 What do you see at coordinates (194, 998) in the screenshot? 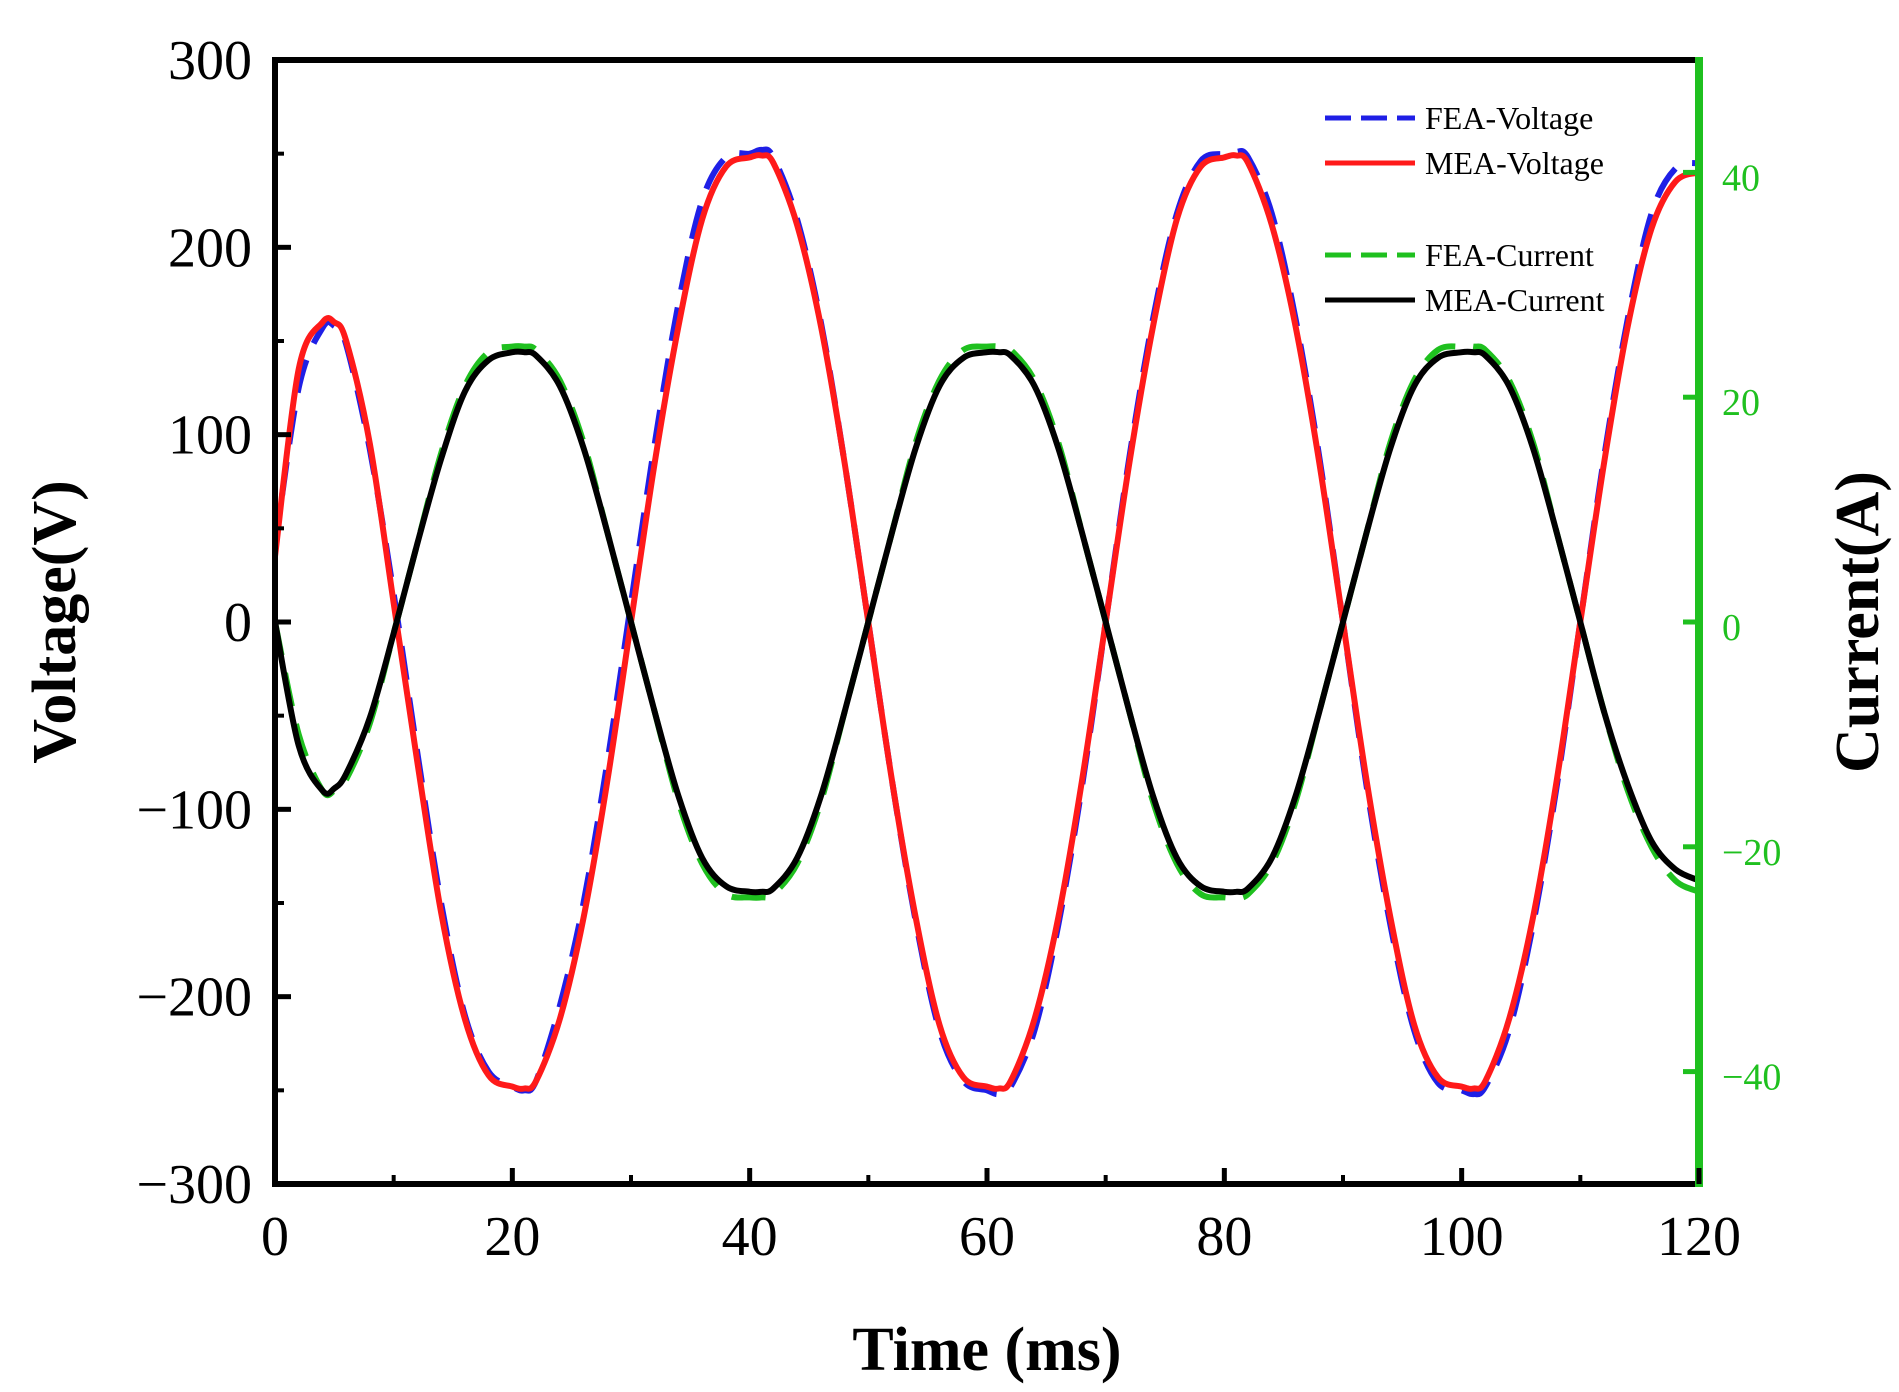
I see `y-tick-label: −200` at bounding box center [194, 998].